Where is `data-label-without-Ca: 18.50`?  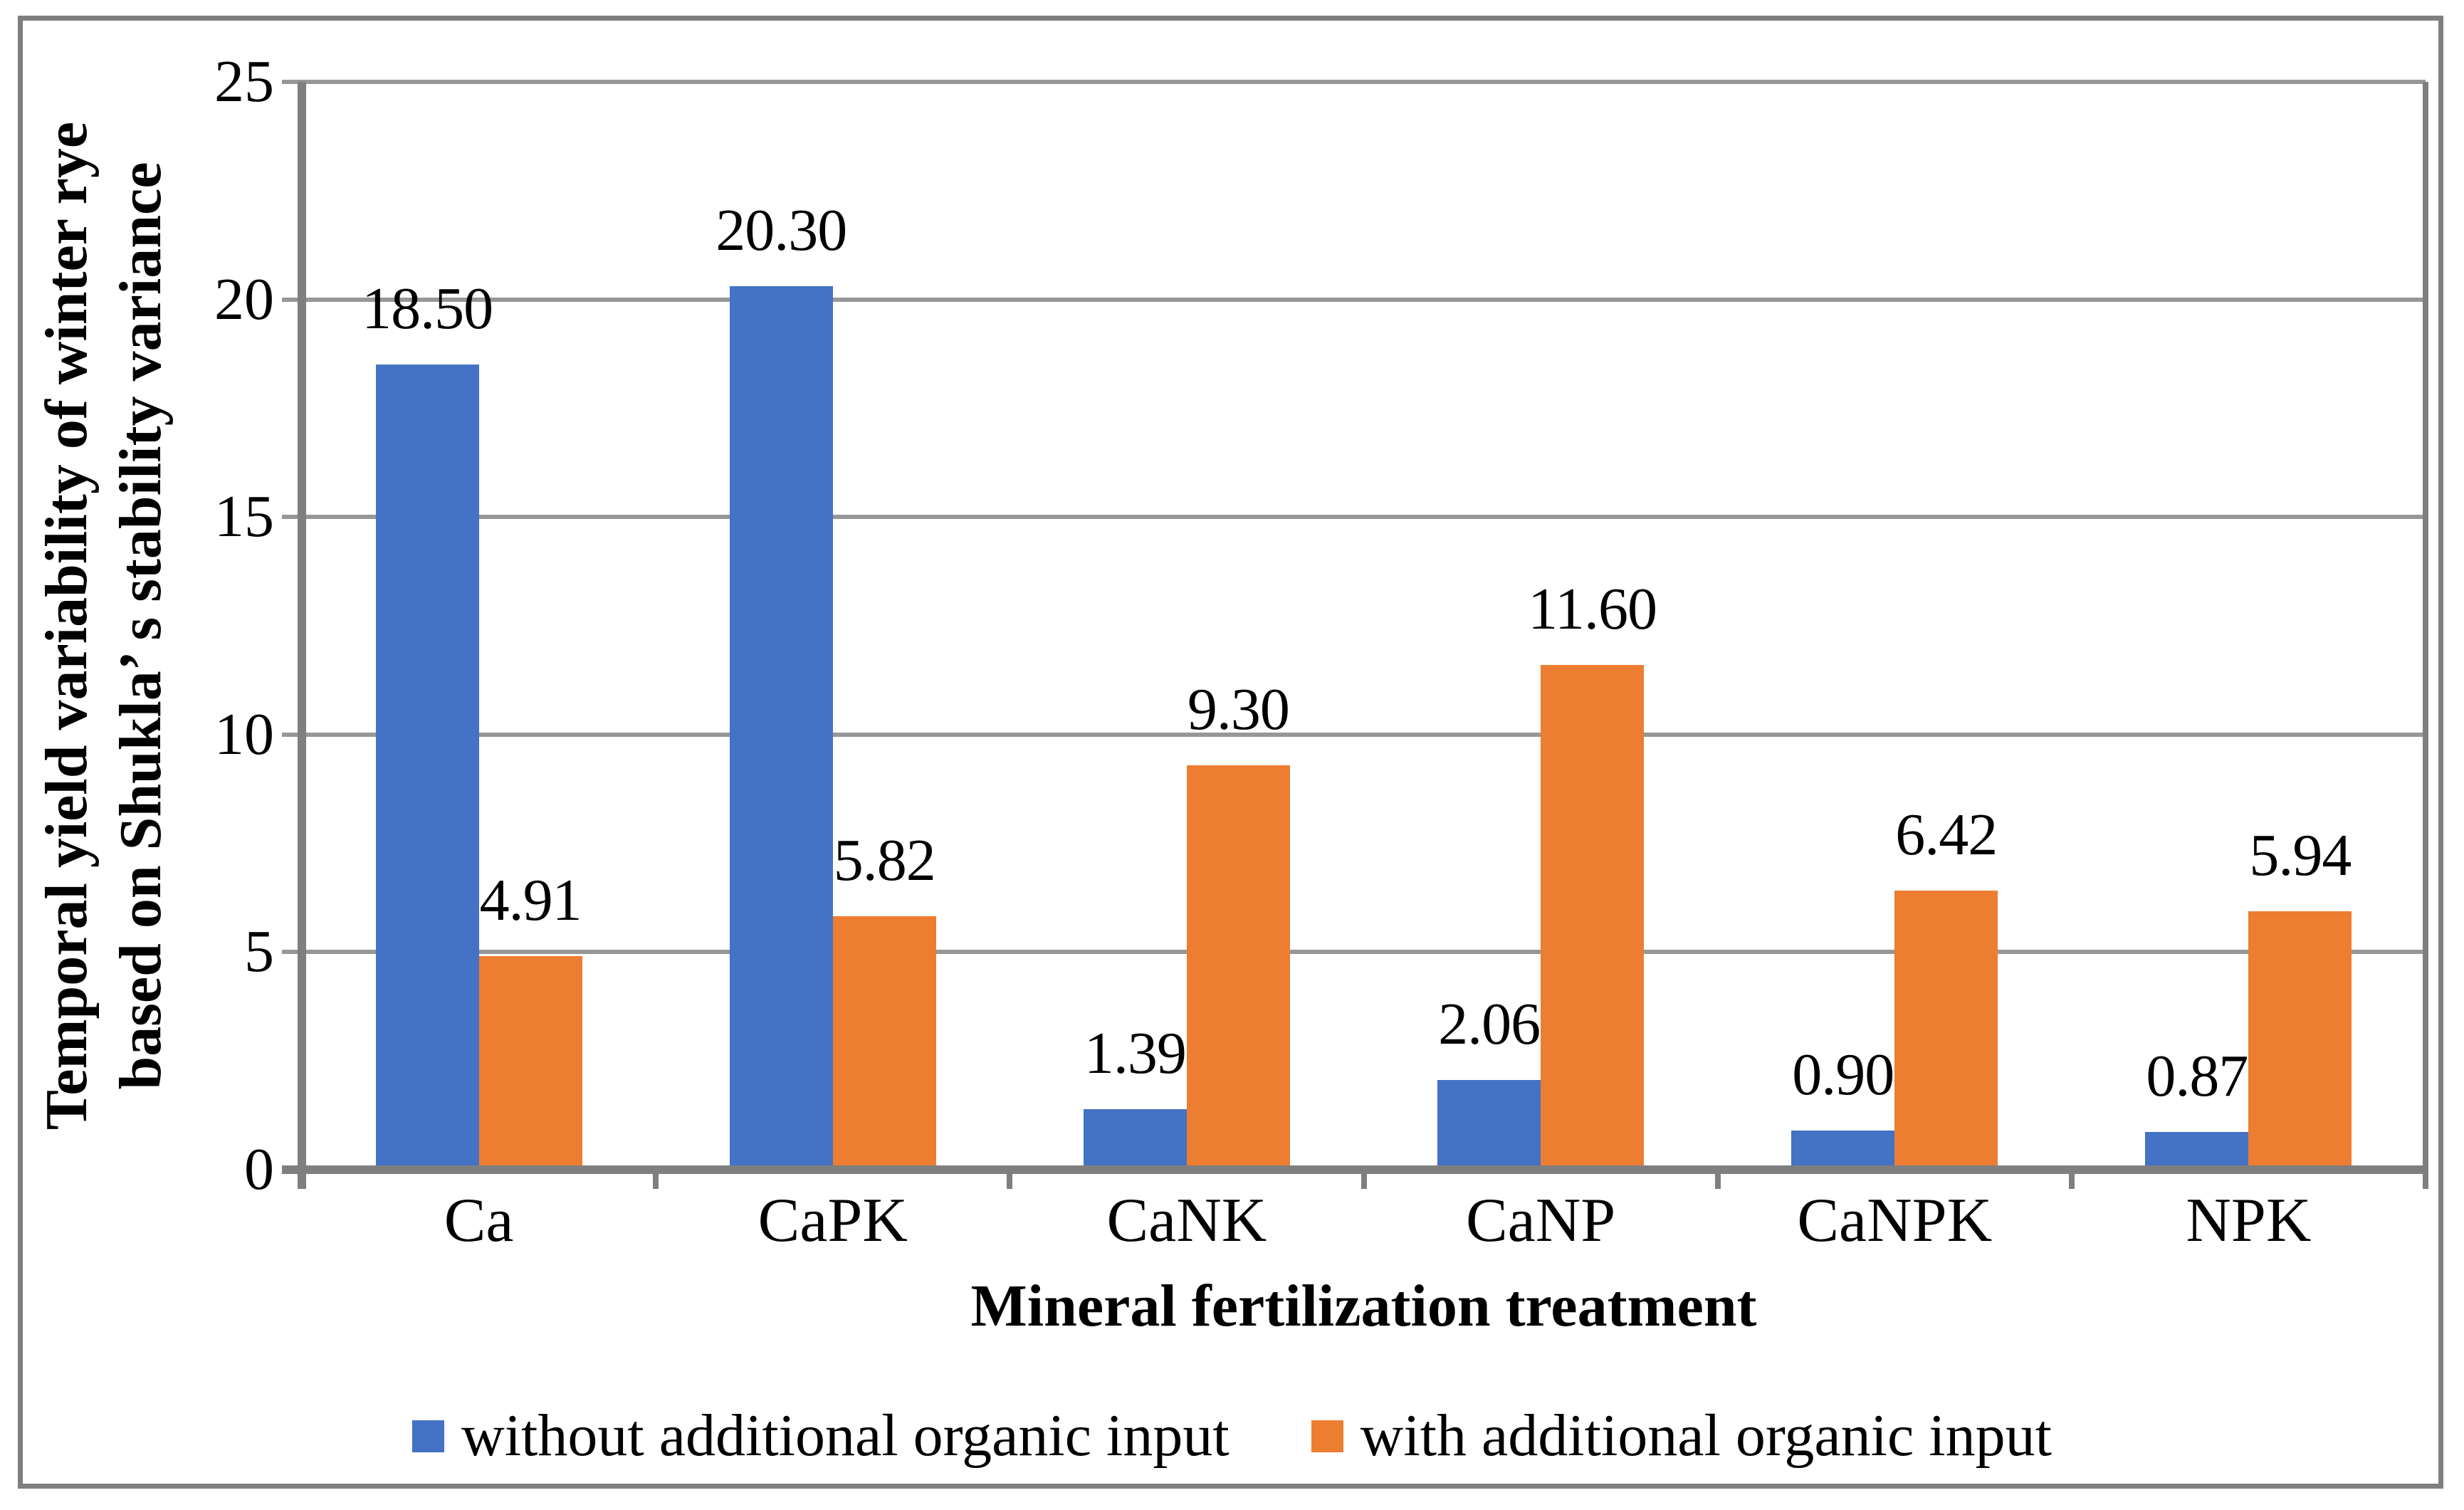 data-label-without-Ca: 18.50 is located at coordinates (427, 309).